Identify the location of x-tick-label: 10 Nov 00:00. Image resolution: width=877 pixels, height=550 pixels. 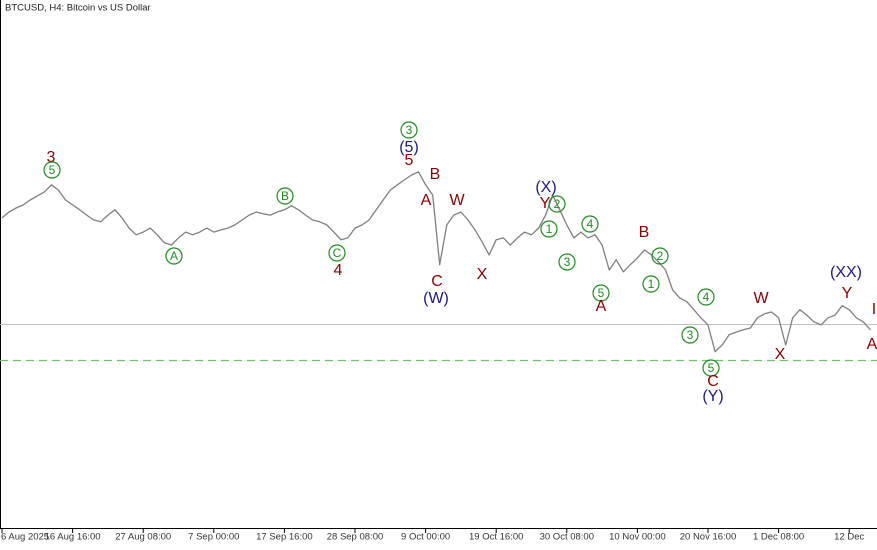
(637, 537).